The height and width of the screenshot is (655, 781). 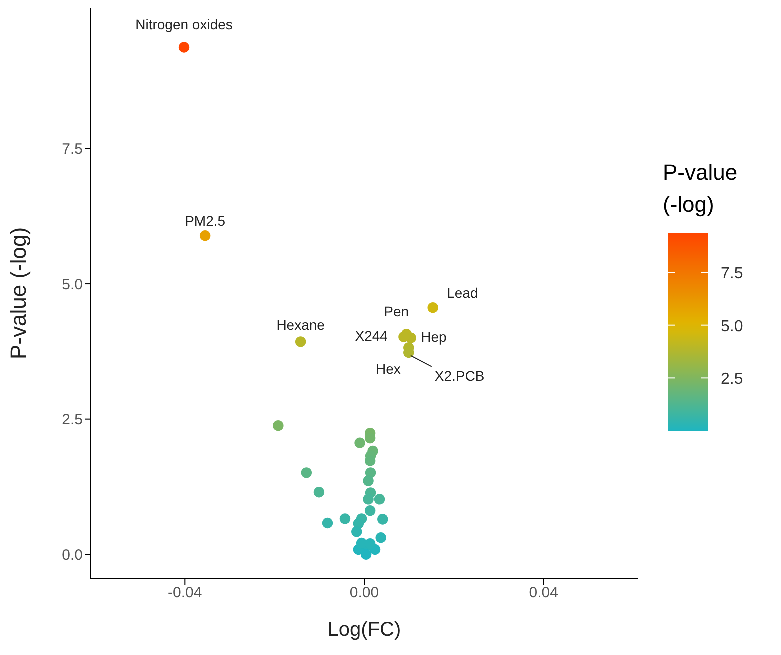 What do you see at coordinates (434, 337) in the screenshot?
I see `annotation: Hep` at bounding box center [434, 337].